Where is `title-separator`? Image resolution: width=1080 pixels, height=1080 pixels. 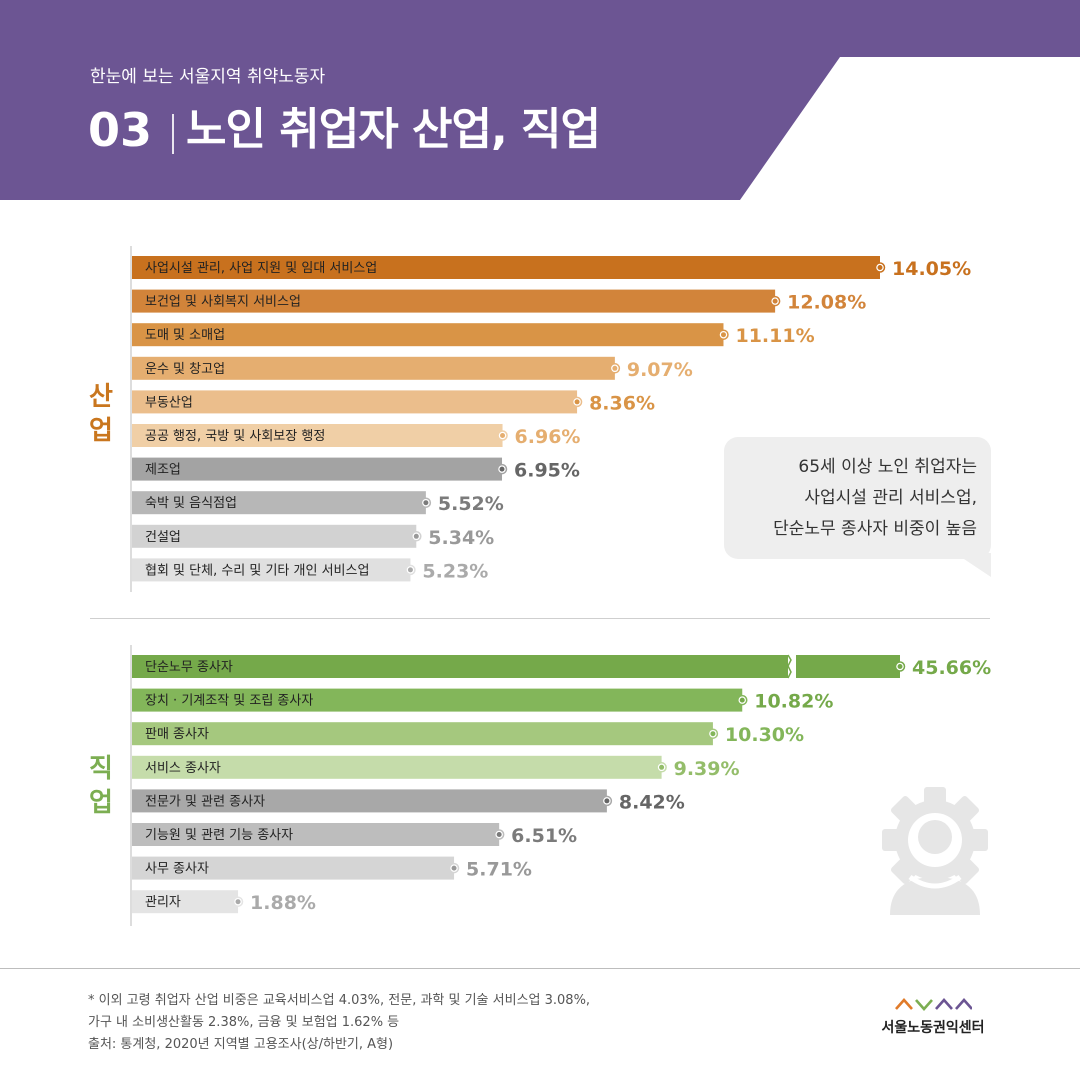 title-separator is located at coordinates (173, 134).